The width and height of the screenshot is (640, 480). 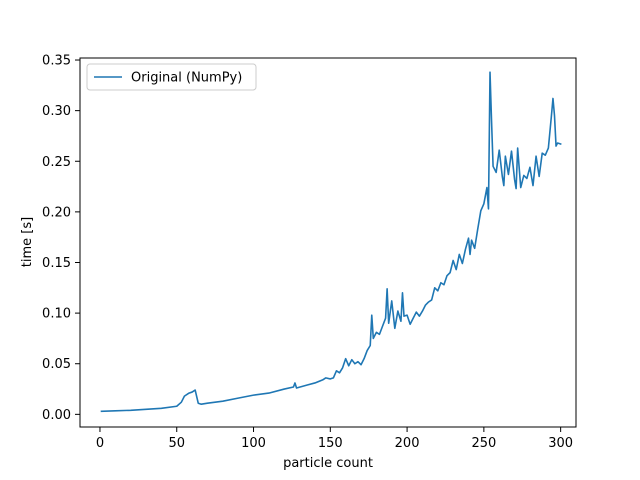 What do you see at coordinates (330, 443) in the screenshot?
I see `x-tick-label: 150` at bounding box center [330, 443].